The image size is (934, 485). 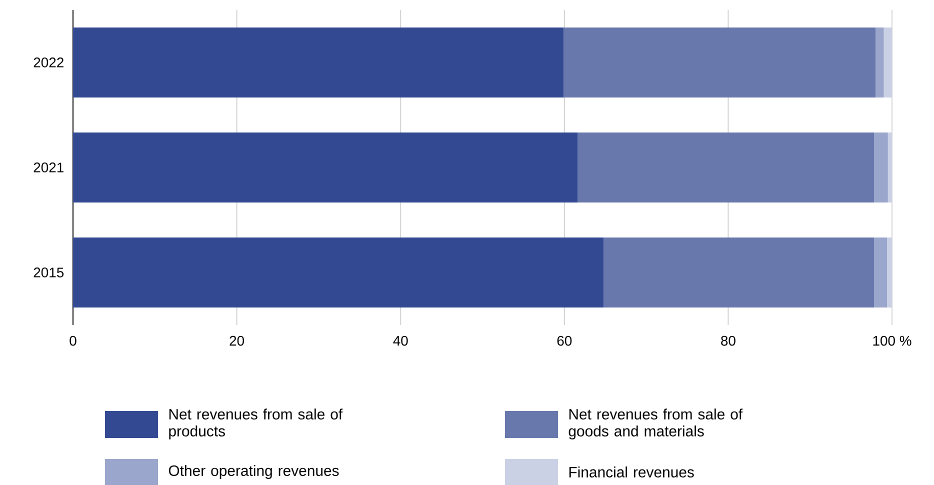 I want to click on legend-label: Financial revenues, so click(x=631, y=472).